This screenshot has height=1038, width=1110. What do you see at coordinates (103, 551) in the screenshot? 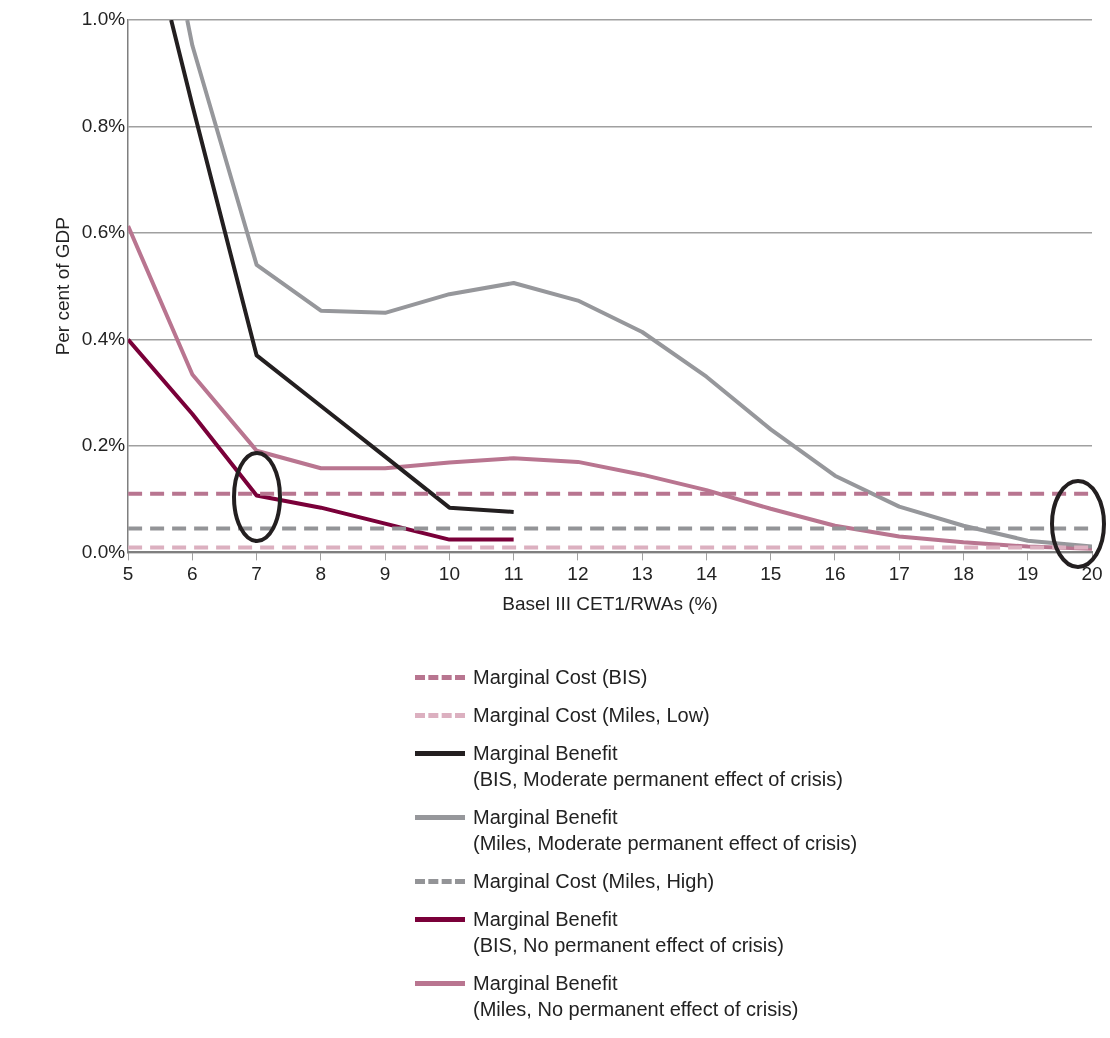
I see `y-tick-label: 0.0%` at bounding box center [103, 551].